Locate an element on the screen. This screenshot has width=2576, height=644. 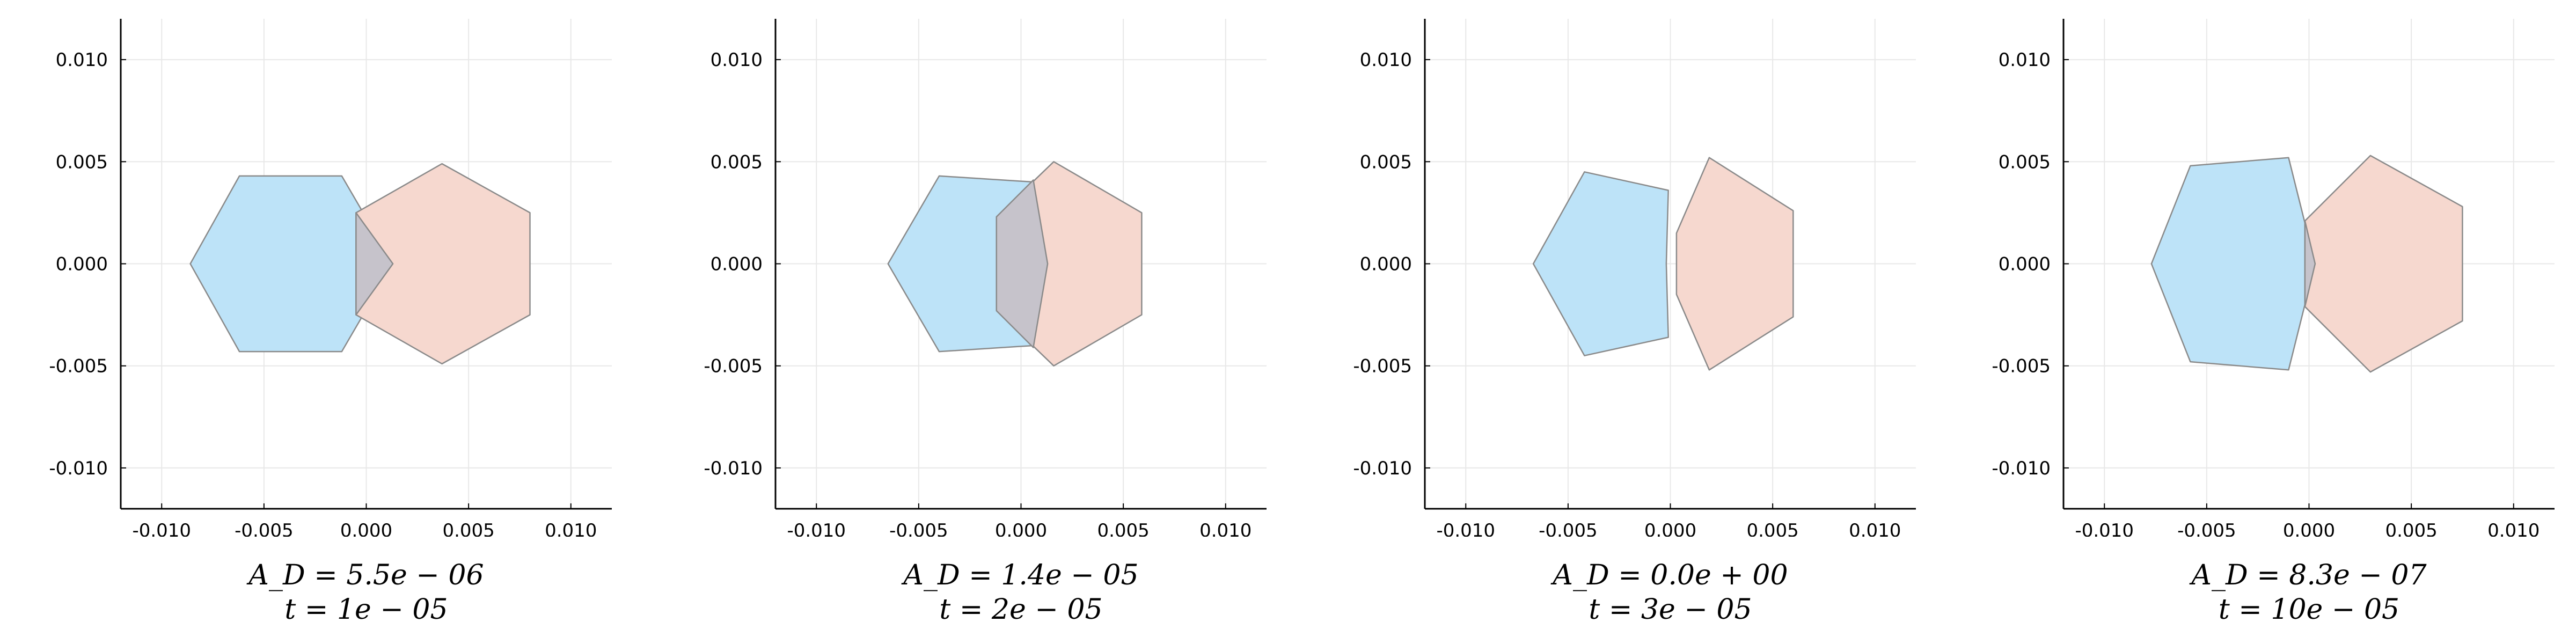
caption-area-label: A_D = 0.0e + 00 is located at coordinates (1670, 575).